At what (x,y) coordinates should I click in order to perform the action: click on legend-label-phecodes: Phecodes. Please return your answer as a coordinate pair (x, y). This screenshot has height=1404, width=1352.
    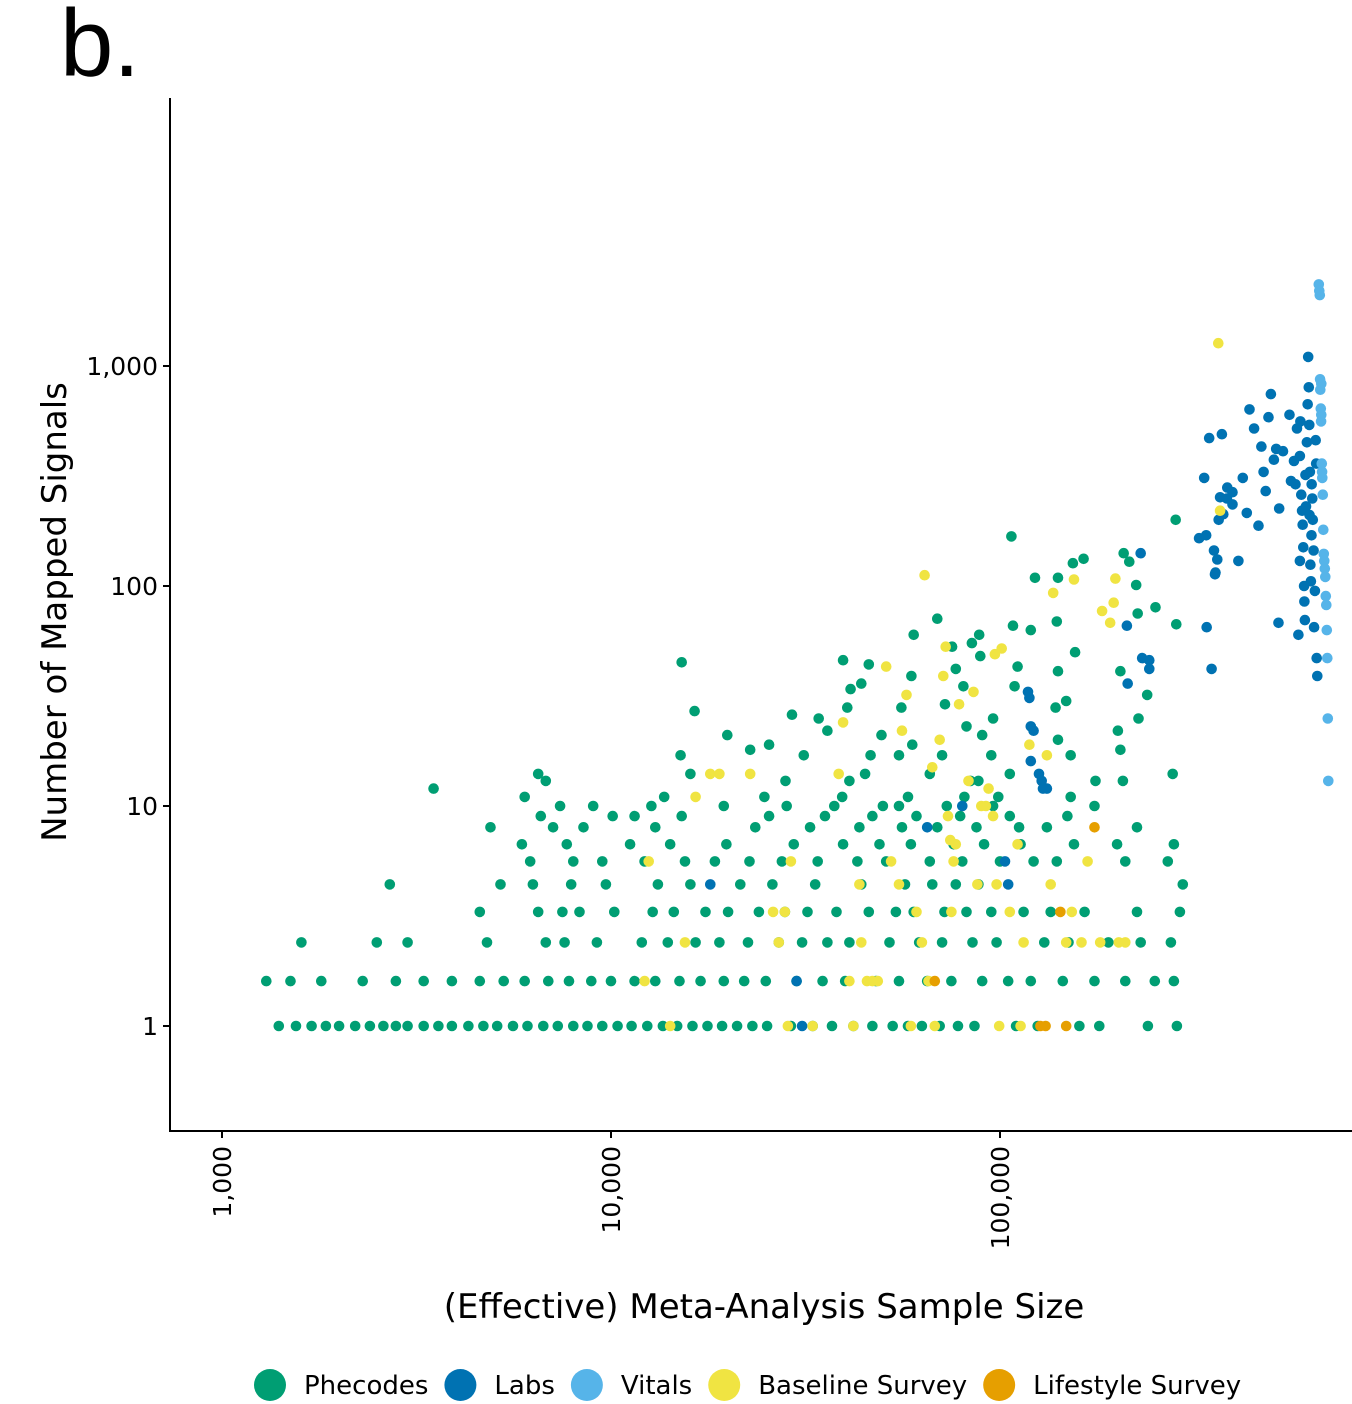
    Looking at the image, I should click on (366, 1386).